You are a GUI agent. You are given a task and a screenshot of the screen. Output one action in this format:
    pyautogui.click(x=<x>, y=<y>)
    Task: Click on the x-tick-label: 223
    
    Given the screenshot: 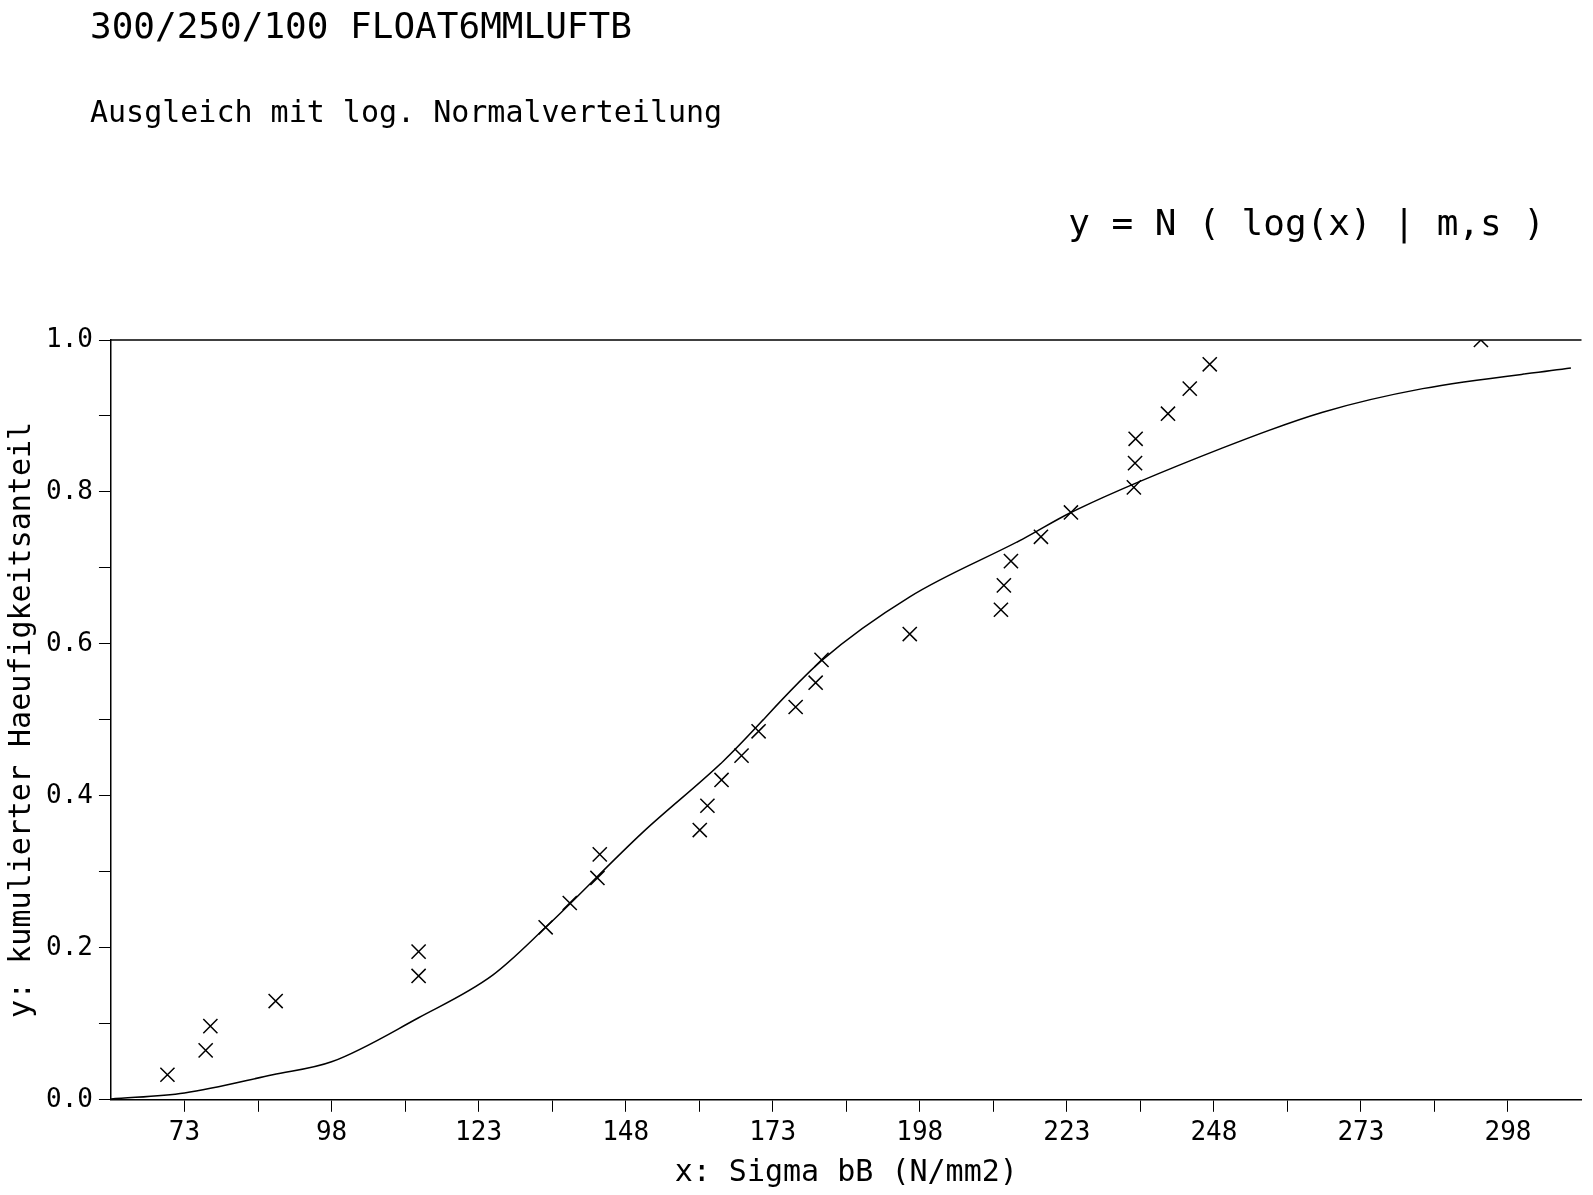 What is the action you would take?
    pyautogui.click(x=1067, y=1131)
    